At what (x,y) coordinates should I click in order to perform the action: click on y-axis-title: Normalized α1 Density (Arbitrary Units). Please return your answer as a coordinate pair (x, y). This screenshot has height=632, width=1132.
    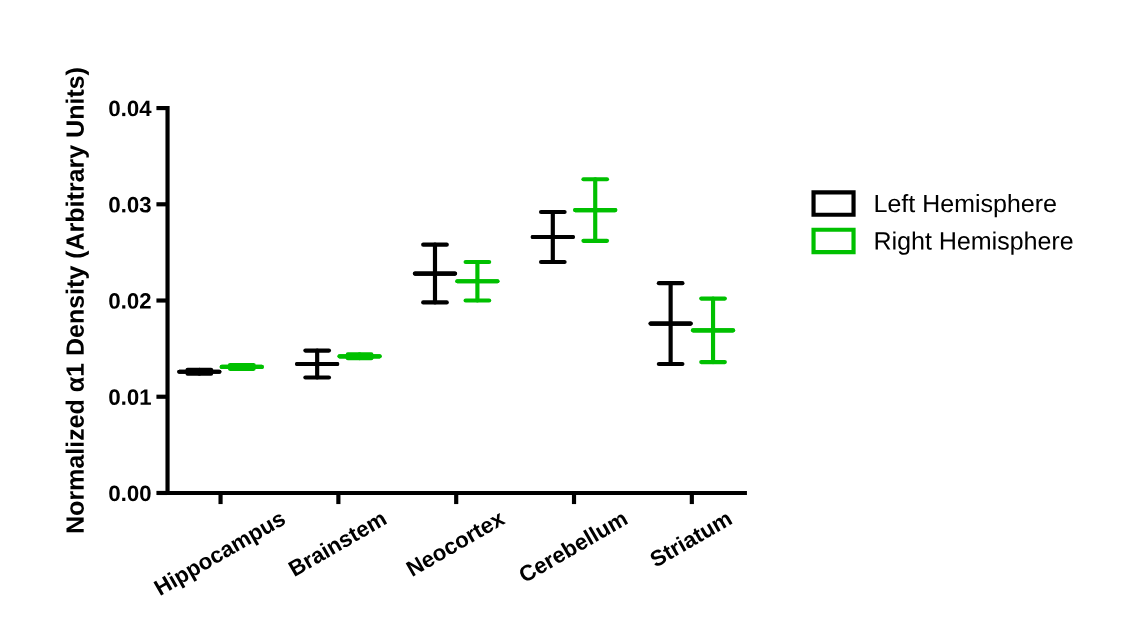
    Looking at the image, I should click on (77, 300).